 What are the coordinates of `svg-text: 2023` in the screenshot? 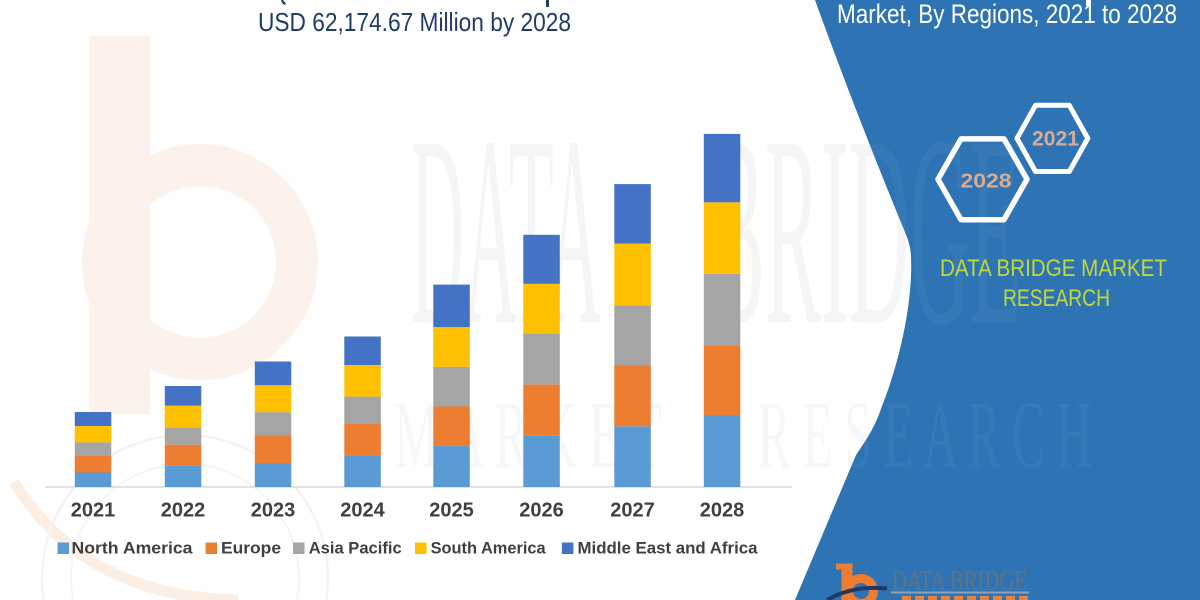 It's located at (273, 511).